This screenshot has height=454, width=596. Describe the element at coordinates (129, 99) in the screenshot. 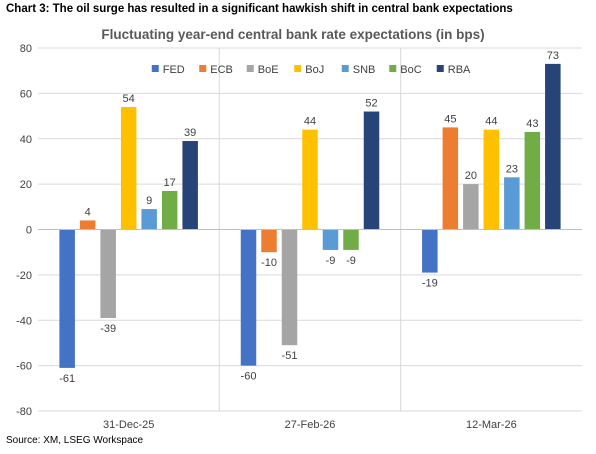

I see `data-label: 54` at that location.